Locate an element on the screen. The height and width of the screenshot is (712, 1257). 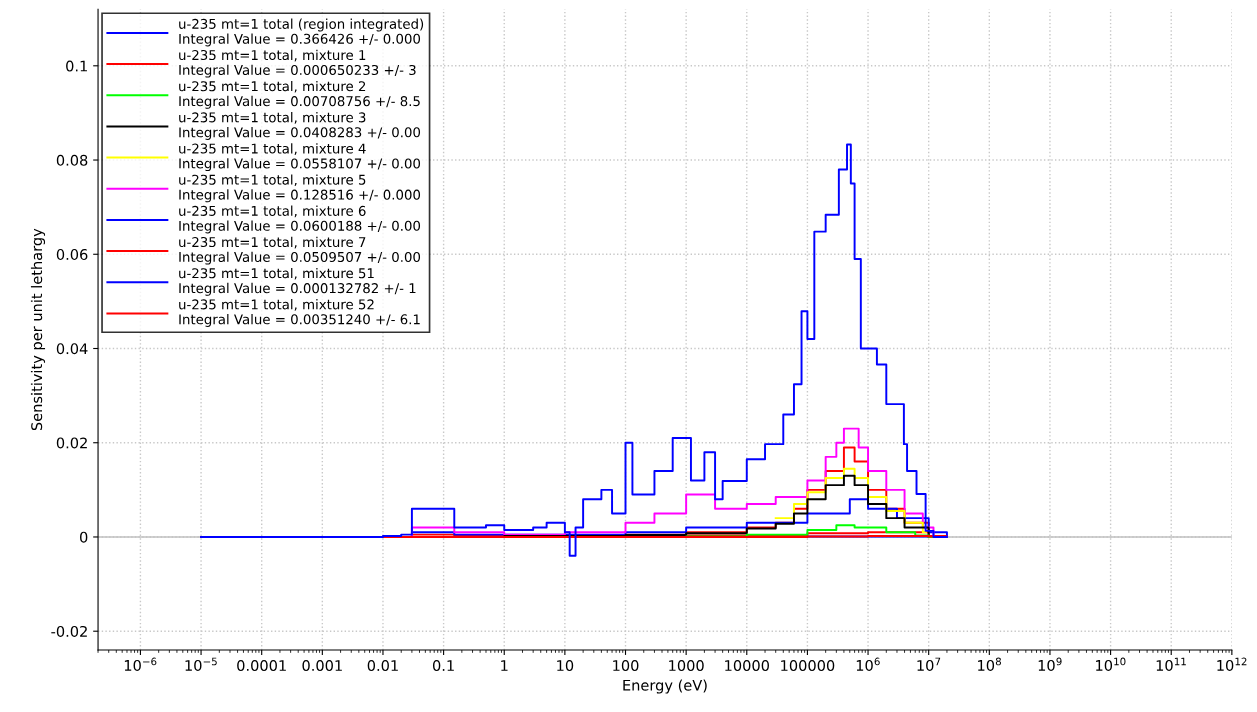
x-tick-label: 0.1 is located at coordinates (443, 666).